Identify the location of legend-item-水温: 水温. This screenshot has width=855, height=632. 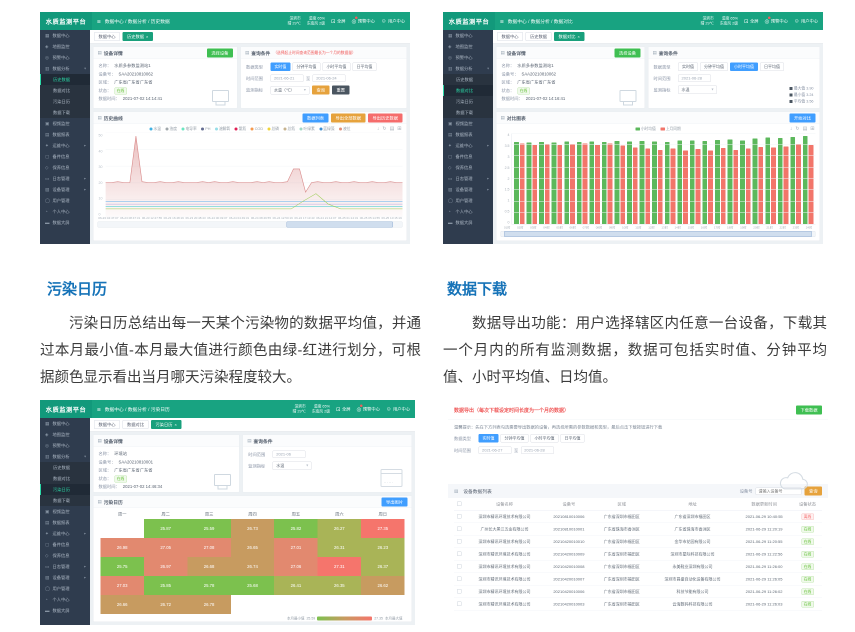
(155, 129).